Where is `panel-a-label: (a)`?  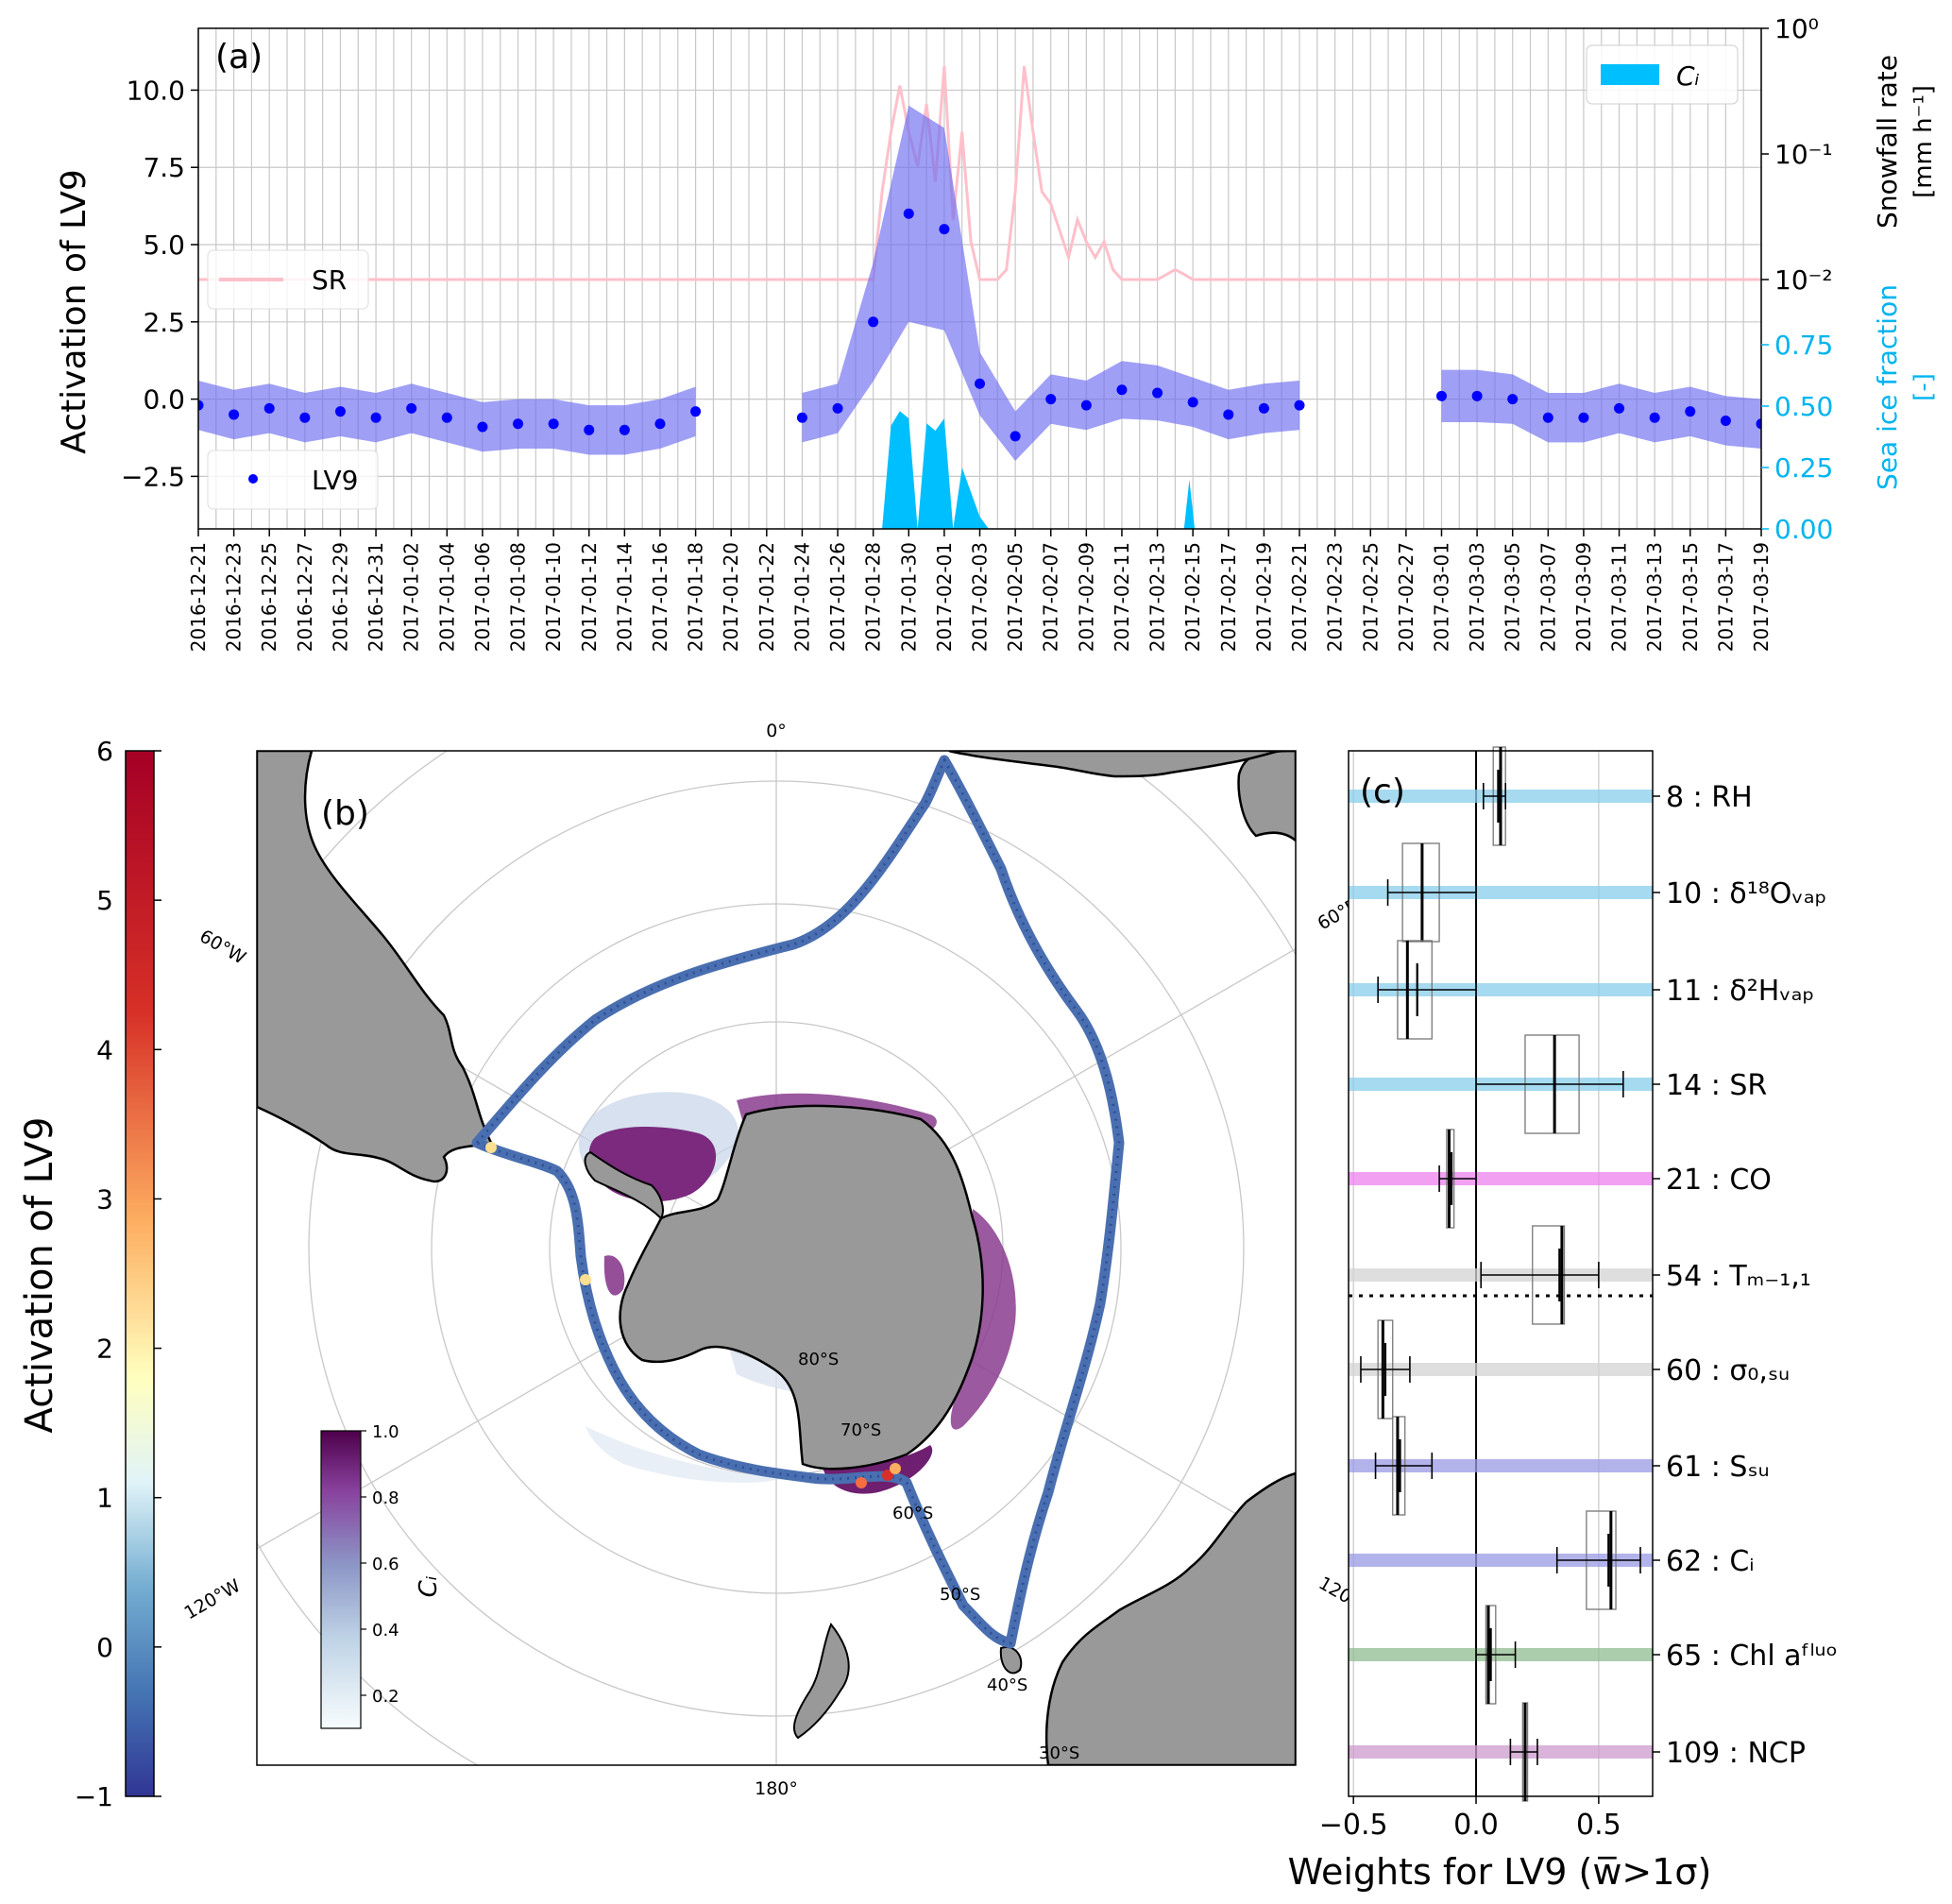 panel-a-label: (a) is located at coordinates (239, 57).